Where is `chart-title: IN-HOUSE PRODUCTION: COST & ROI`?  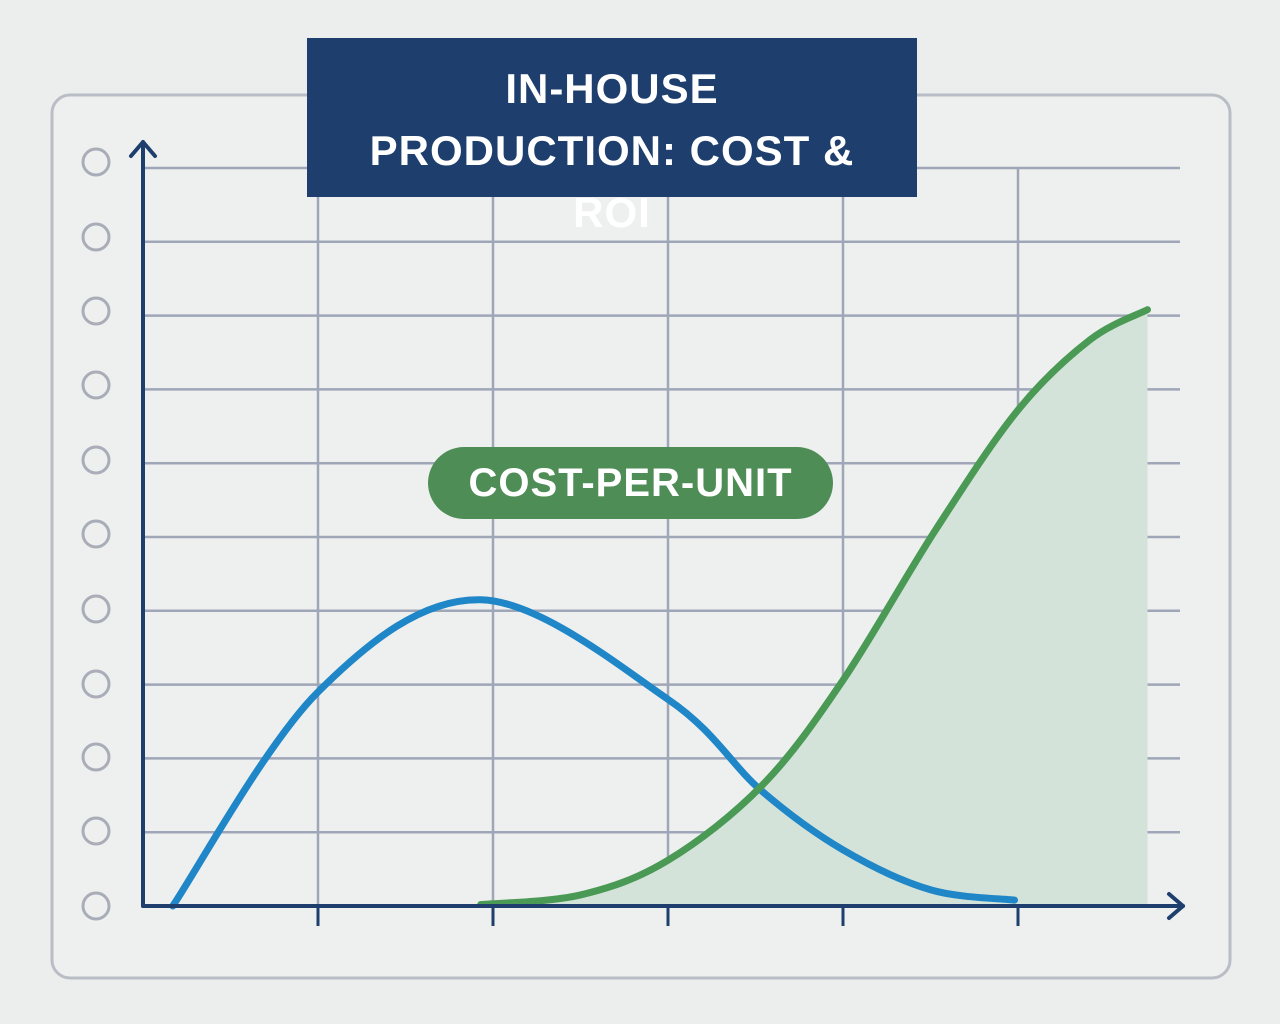 chart-title: IN-HOUSE PRODUCTION: COST & ROI is located at coordinates (612, 137).